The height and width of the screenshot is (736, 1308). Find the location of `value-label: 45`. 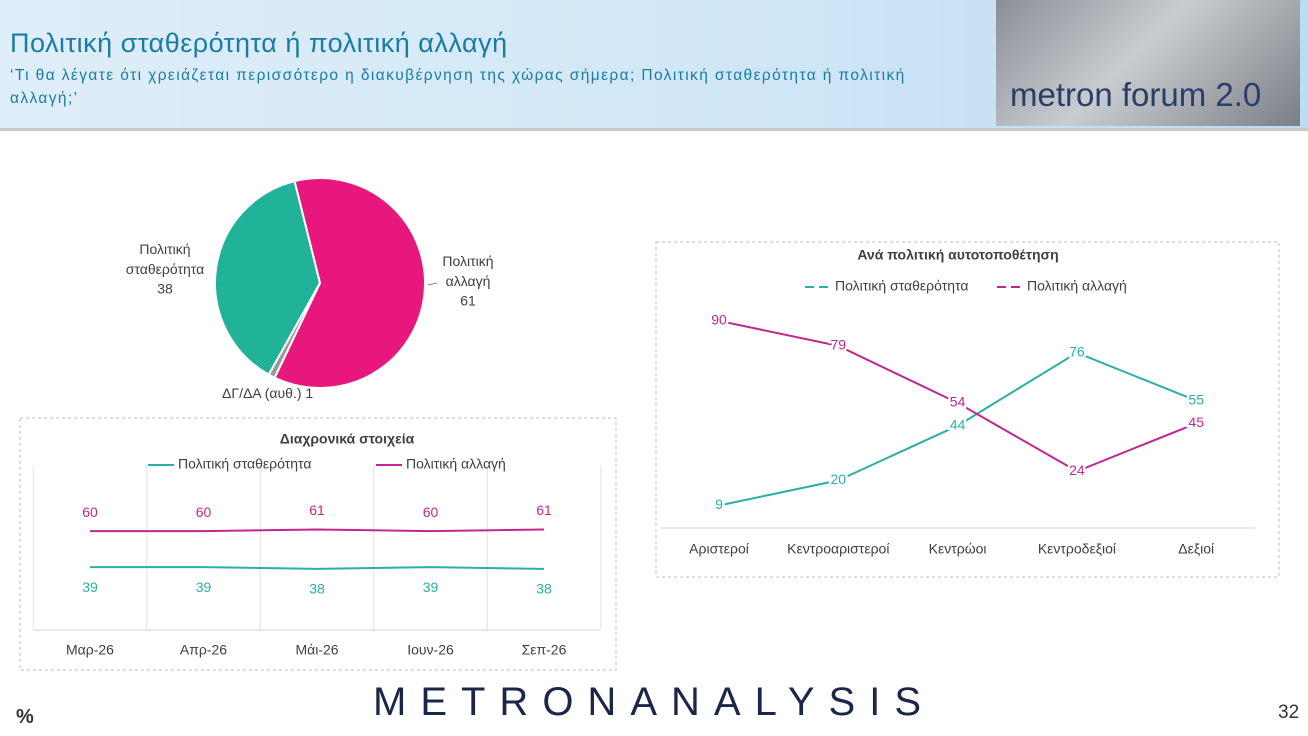

value-label: 45 is located at coordinates (1196, 422).